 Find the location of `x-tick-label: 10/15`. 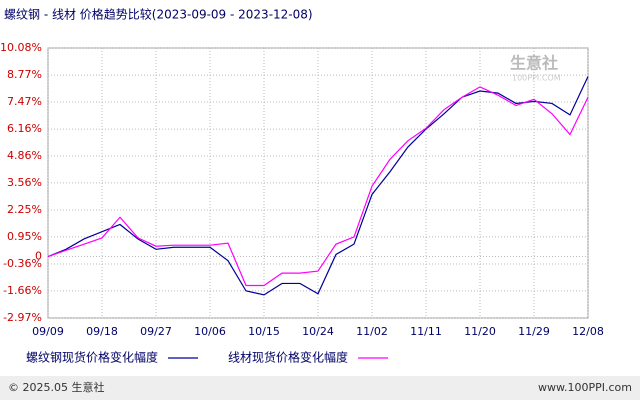

x-tick-label: 10/15 is located at coordinates (264, 331).